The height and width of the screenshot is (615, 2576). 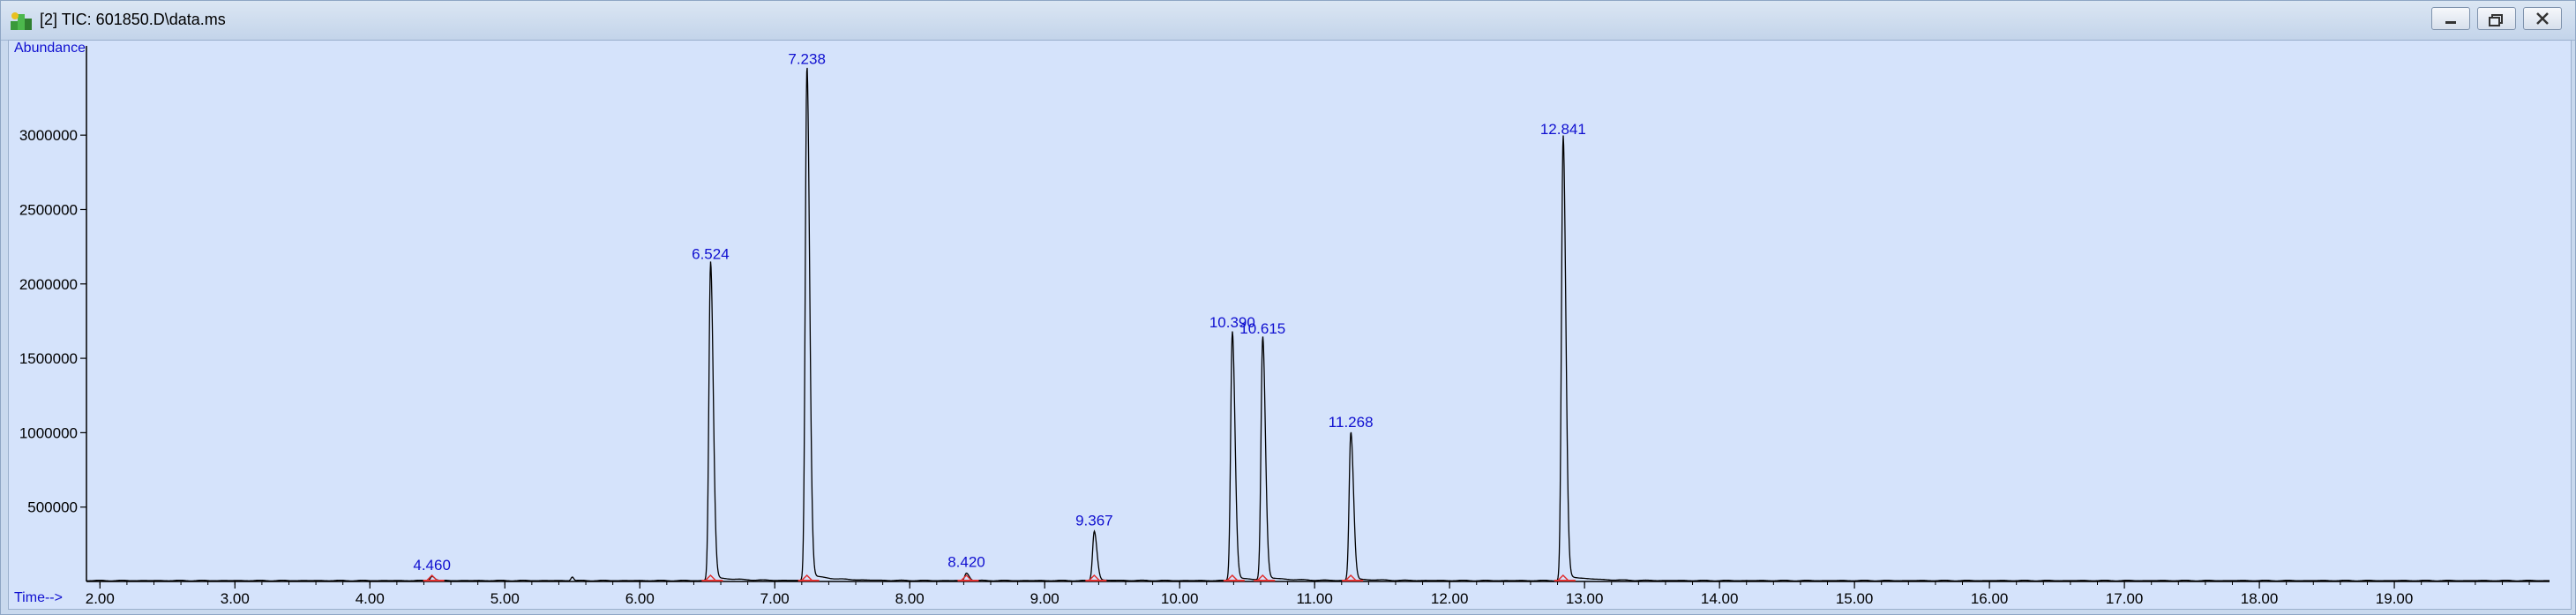 I want to click on minimize-button, so click(x=2451, y=18).